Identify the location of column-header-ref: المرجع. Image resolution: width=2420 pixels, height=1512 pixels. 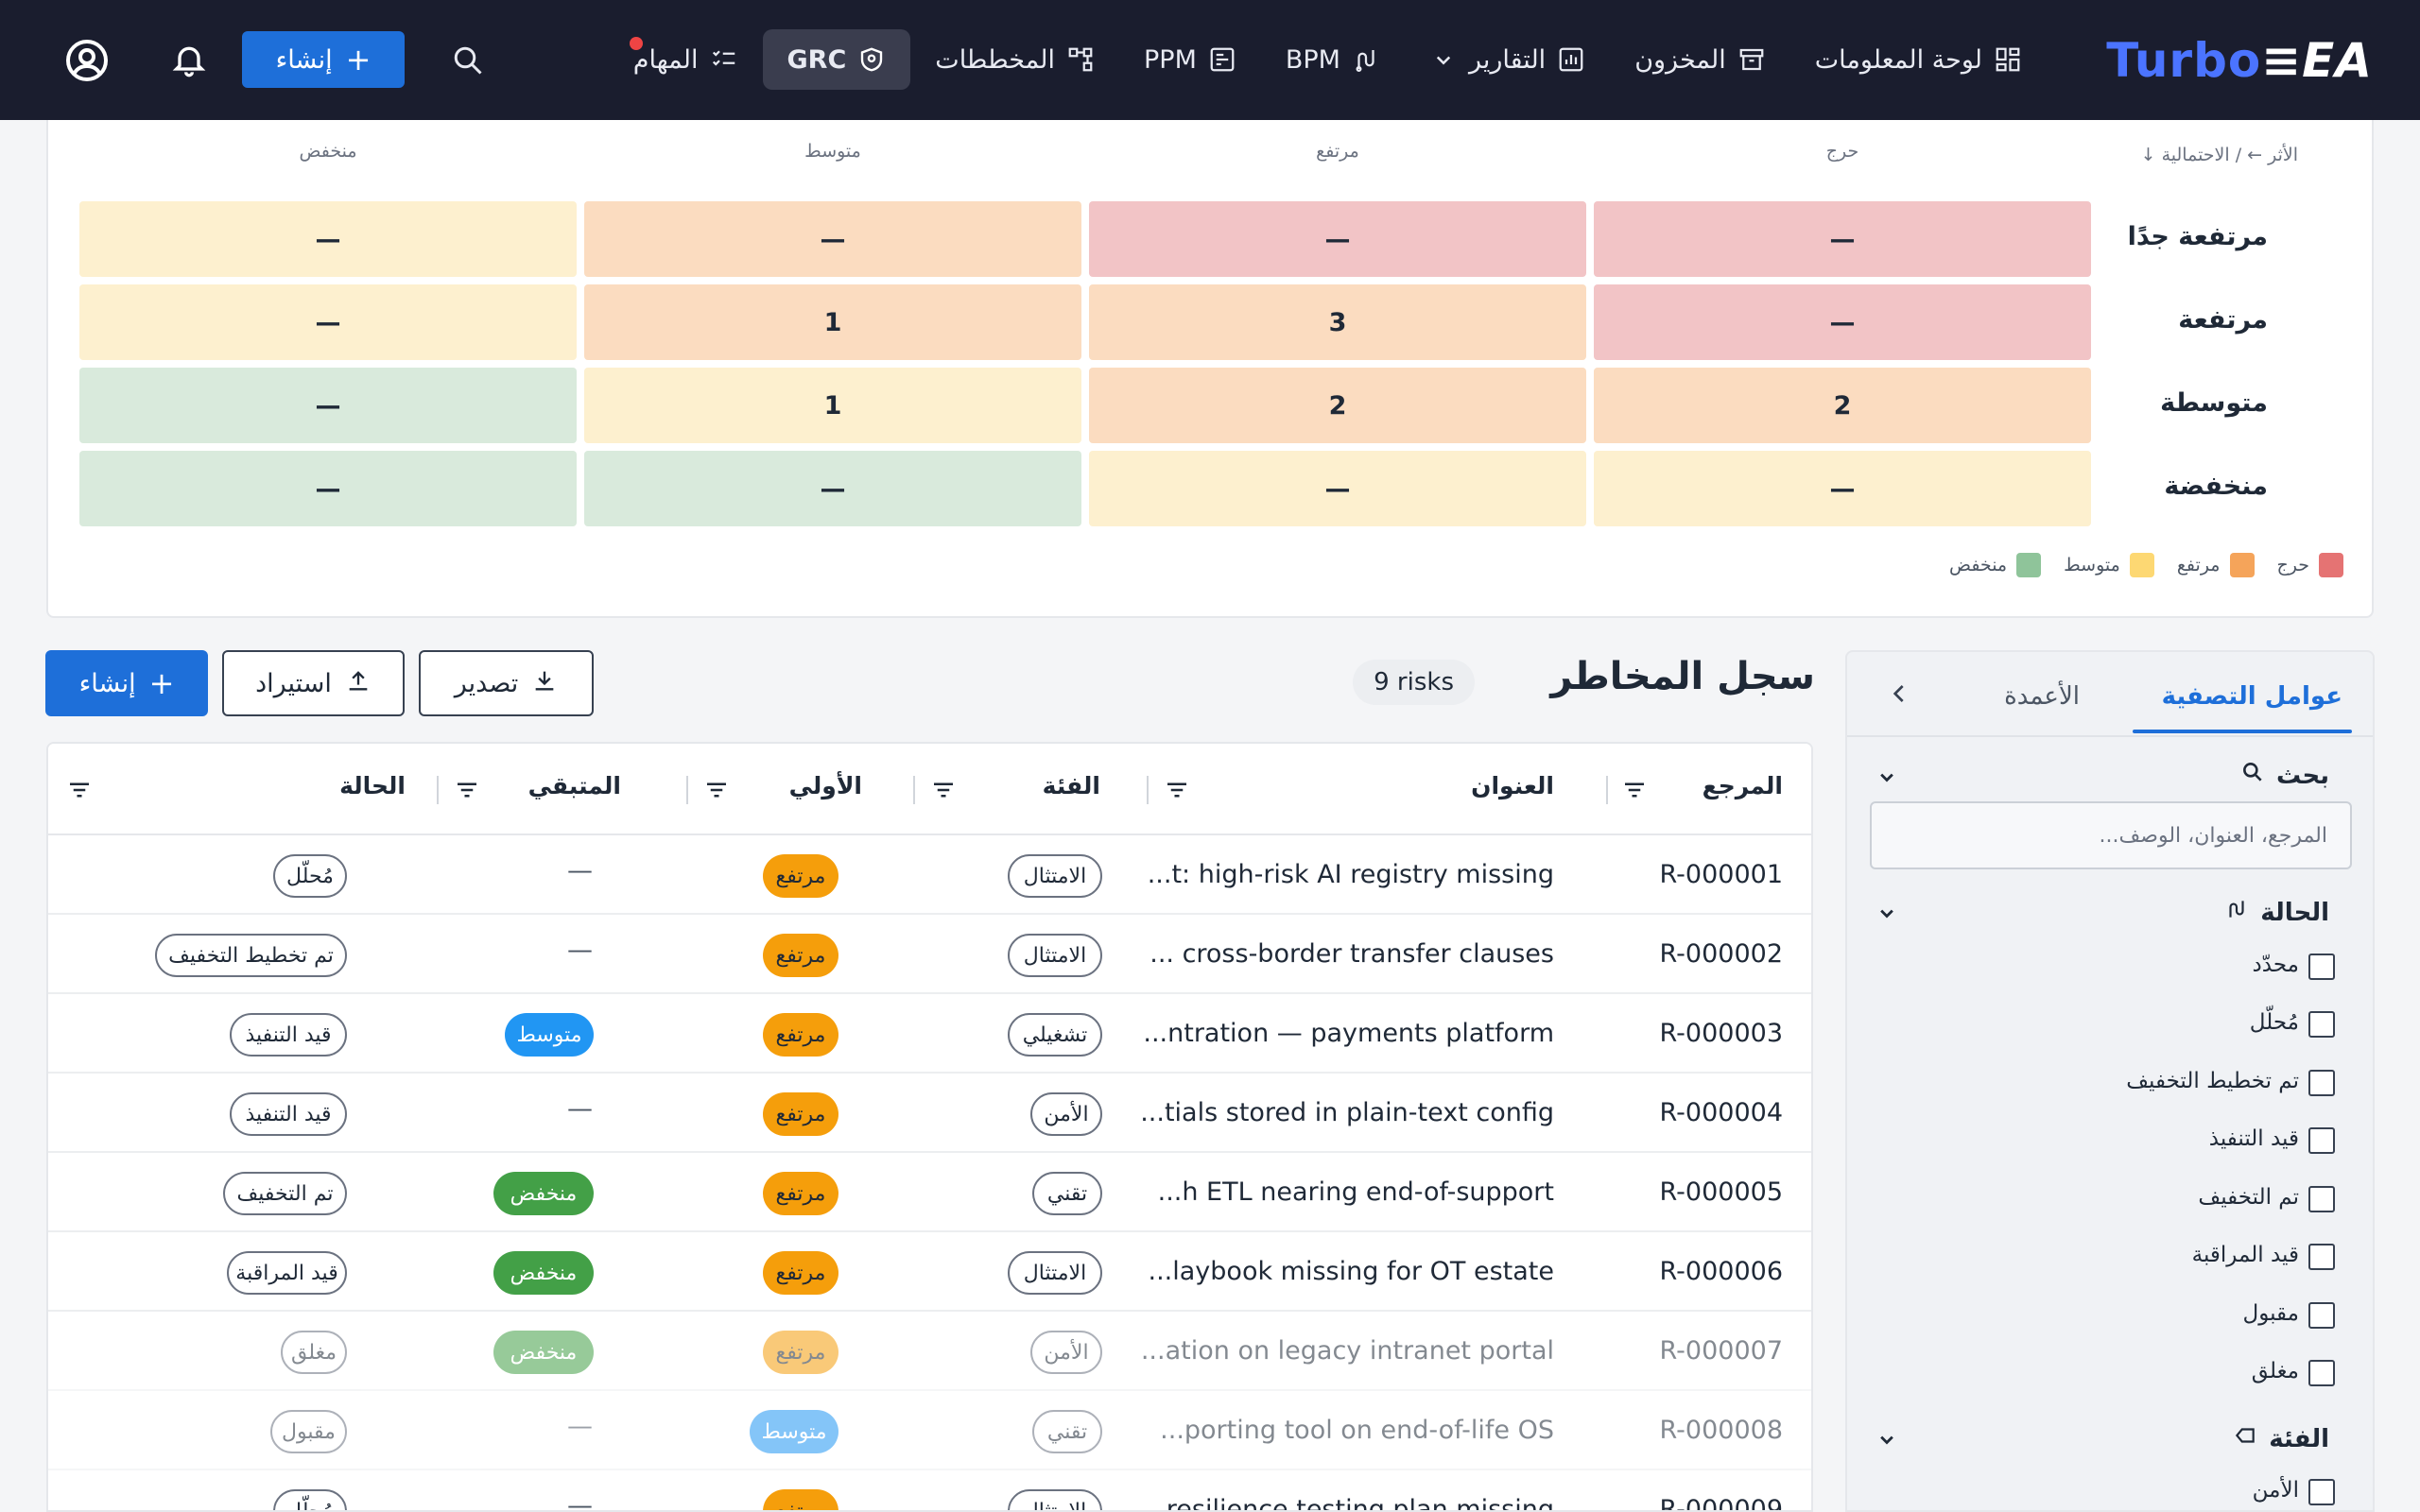
(1743, 785).